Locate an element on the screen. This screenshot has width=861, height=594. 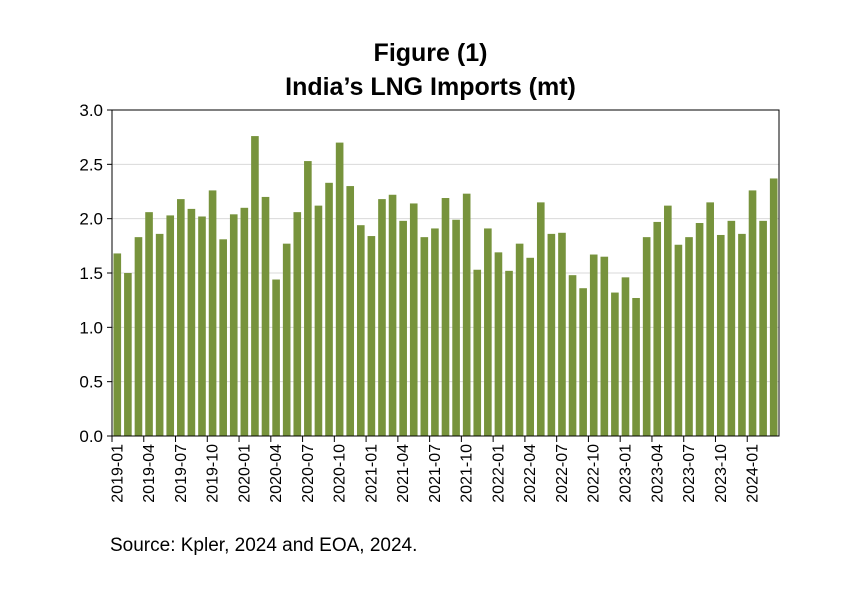
x-tick-label: 2020-01 is located at coordinates (244, 473).